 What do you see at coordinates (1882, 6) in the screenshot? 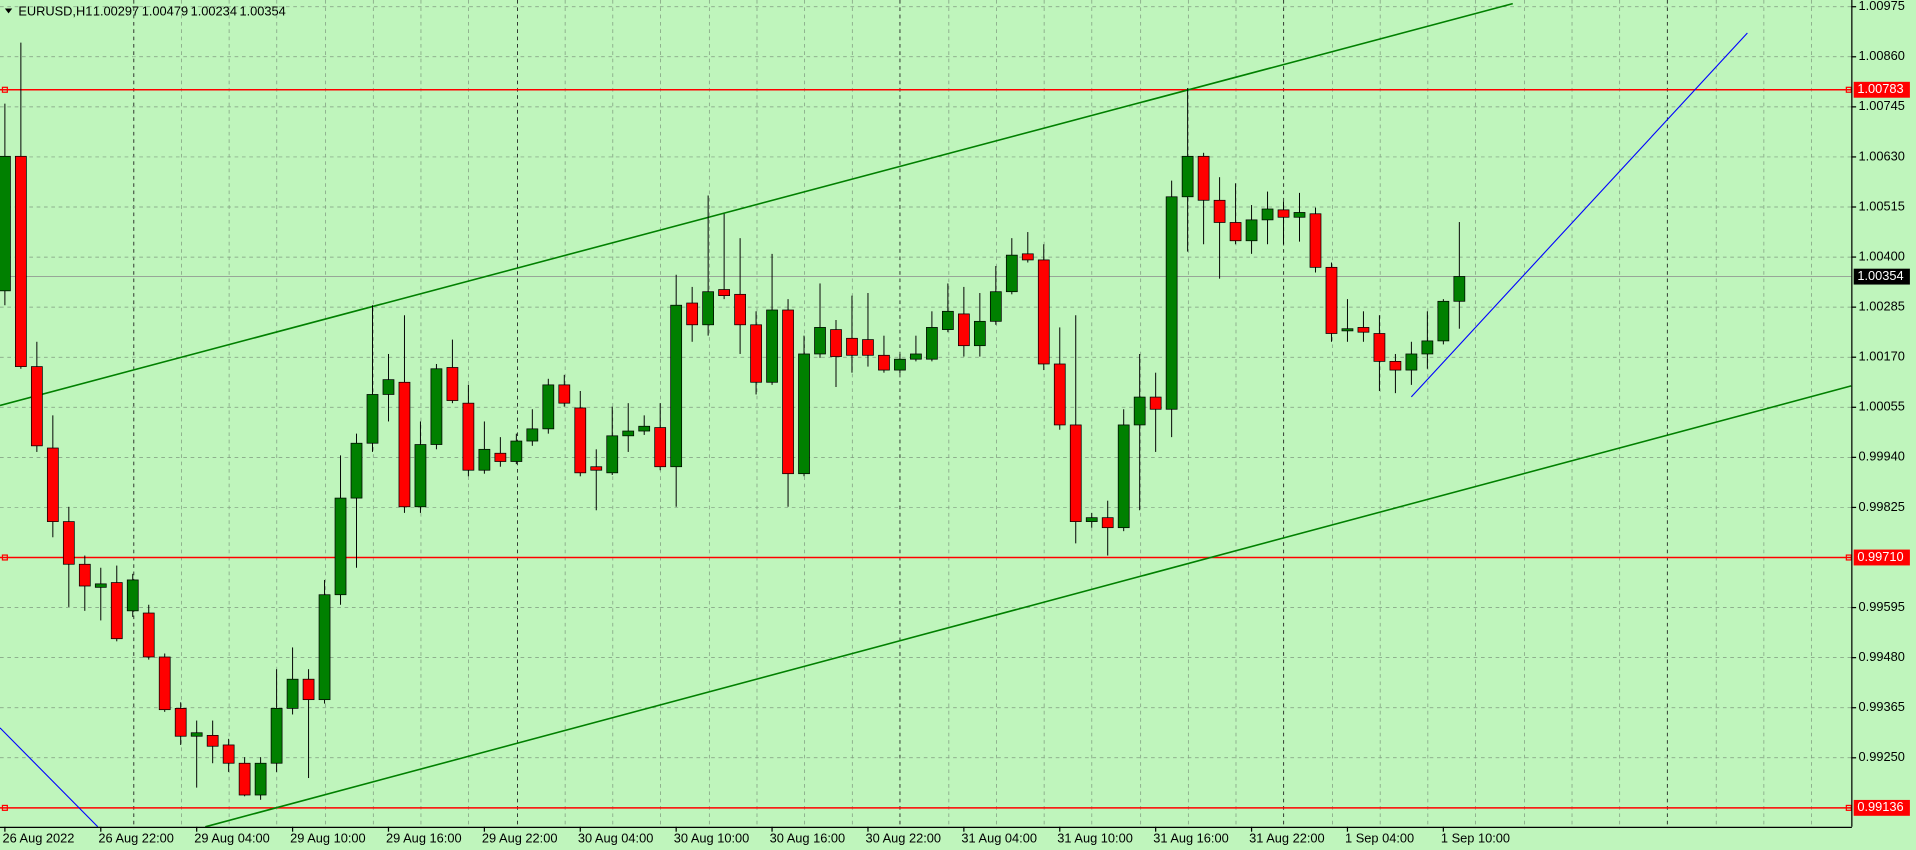
I see `y-tick-label: 1.00975` at bounding box center [1882, 6].